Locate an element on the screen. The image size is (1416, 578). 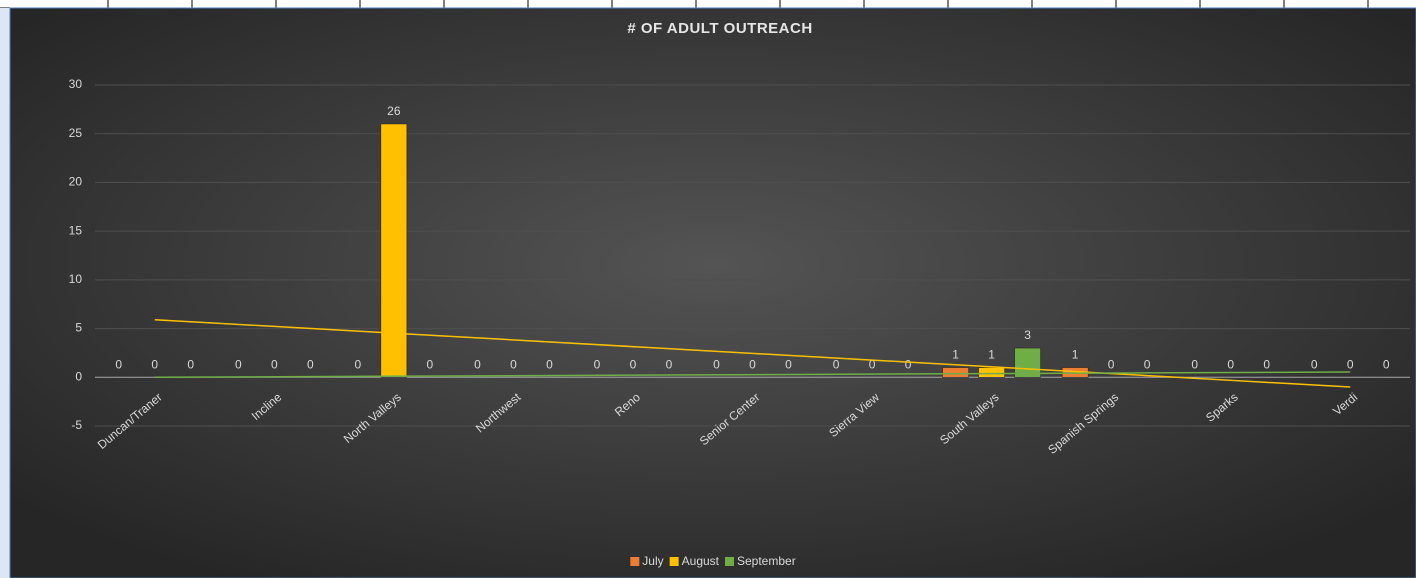
y-tick-label: 10 is located at coordinates (76, 279).